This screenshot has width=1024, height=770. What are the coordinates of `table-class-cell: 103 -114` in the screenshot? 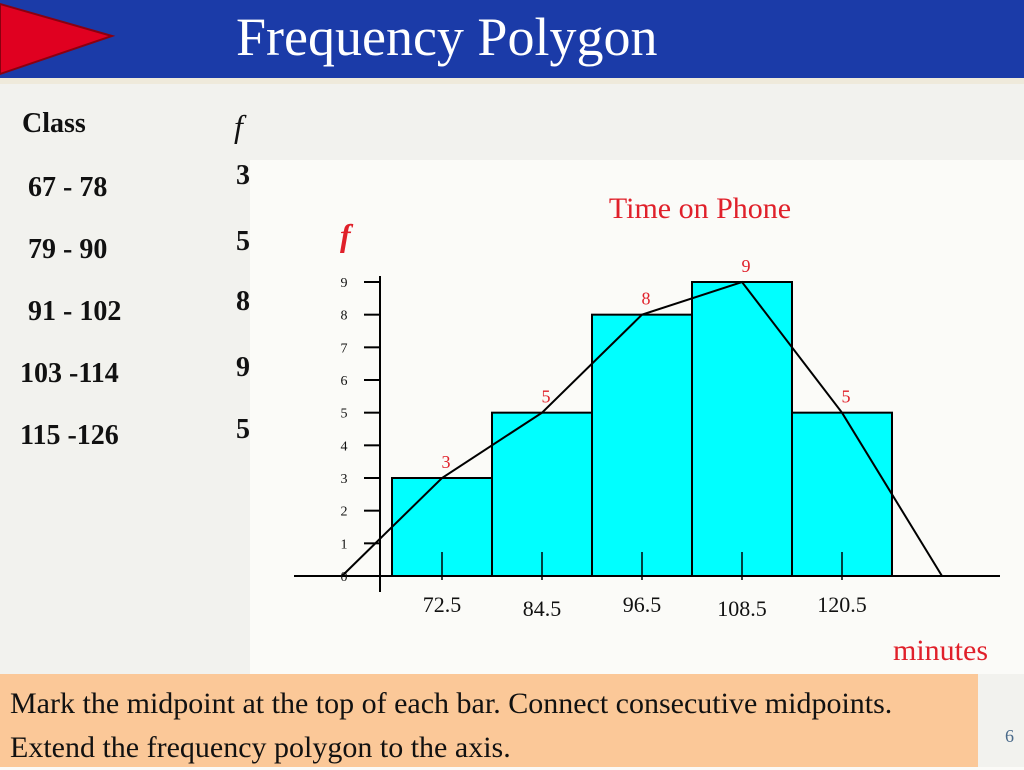 It's located at (69, 373).